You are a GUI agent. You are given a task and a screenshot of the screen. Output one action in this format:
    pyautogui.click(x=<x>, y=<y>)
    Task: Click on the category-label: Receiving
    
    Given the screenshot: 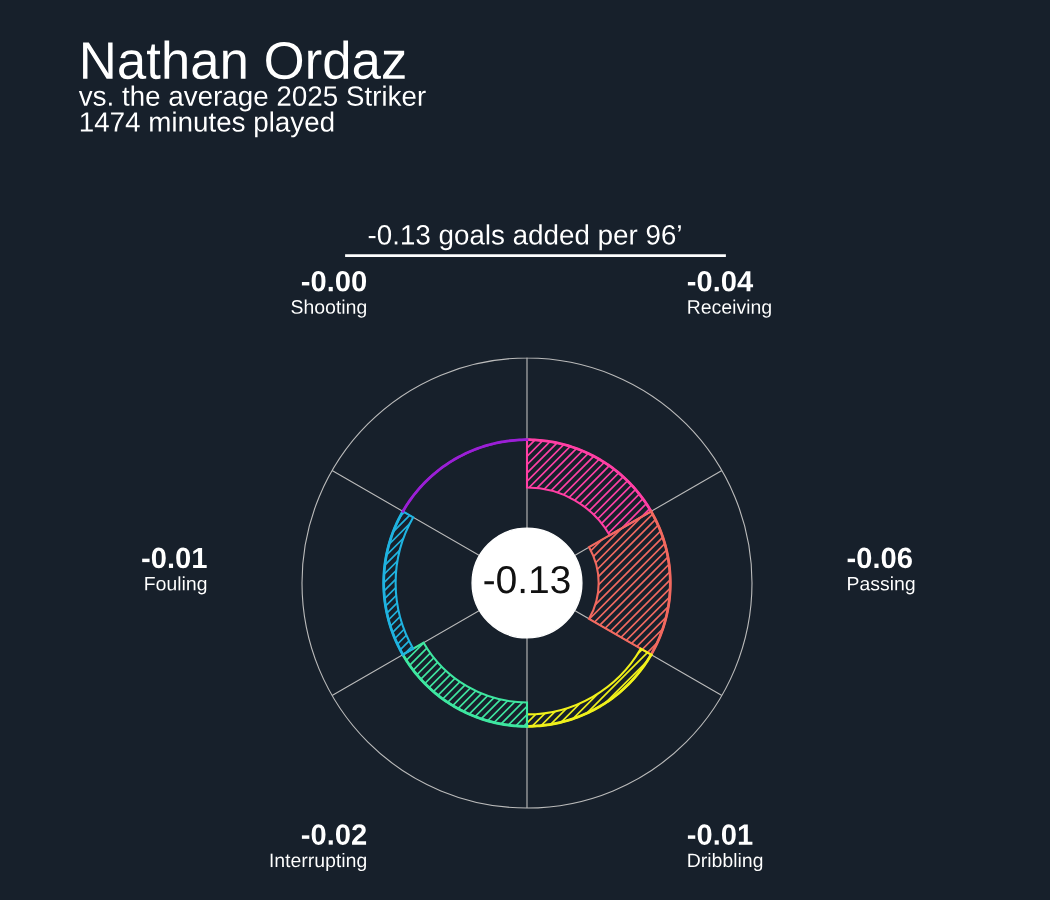 What is the action you would take?
    pyautogui.click(x=729, y=308)
    